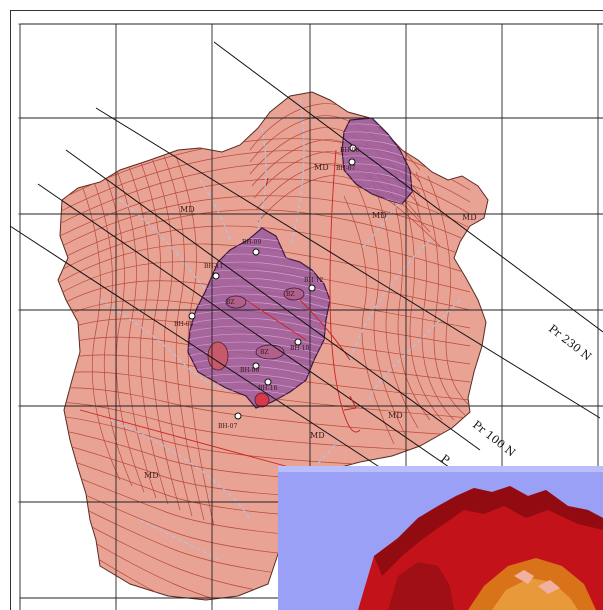  Describe the element at coordinates (494, 438) in the screenshot. I see `profile-label-100n: Pr 100 N` at that location.